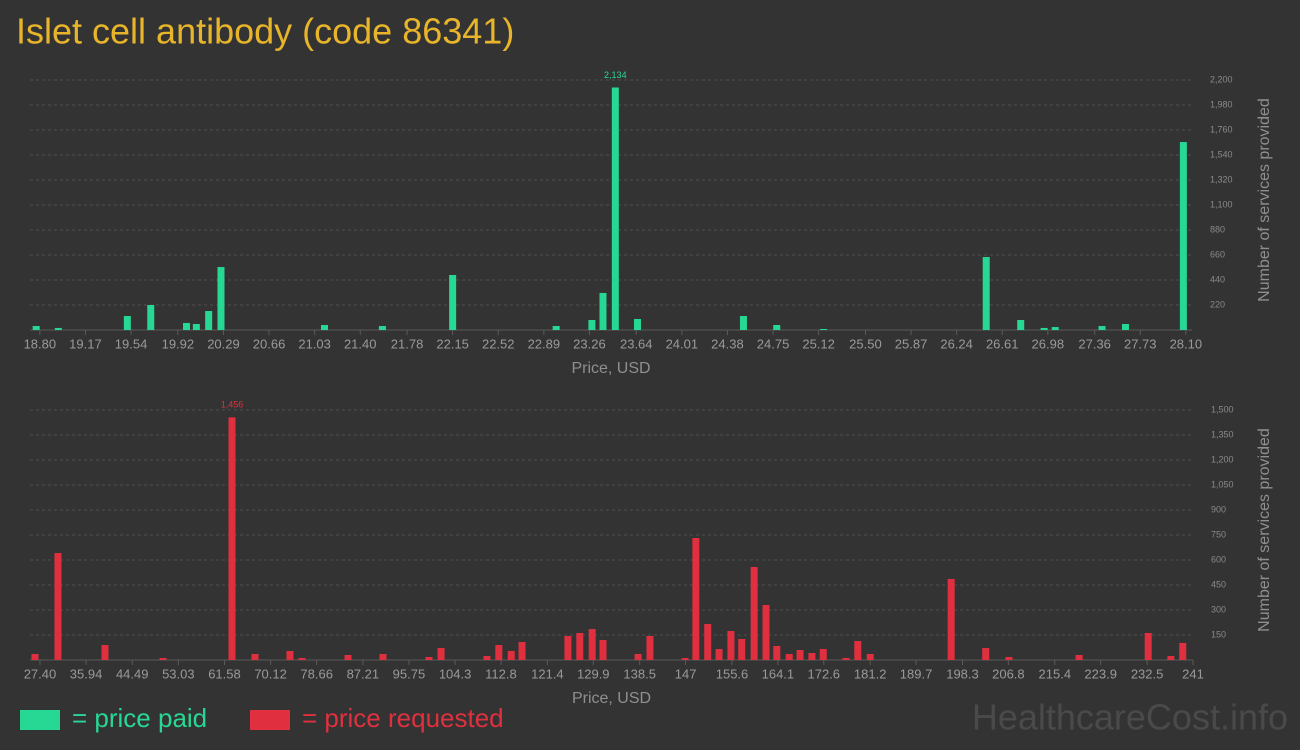  Describe the element at coordinates (870, 673) in the screenshot. I see `x-tick-label: 181.2` at that location.